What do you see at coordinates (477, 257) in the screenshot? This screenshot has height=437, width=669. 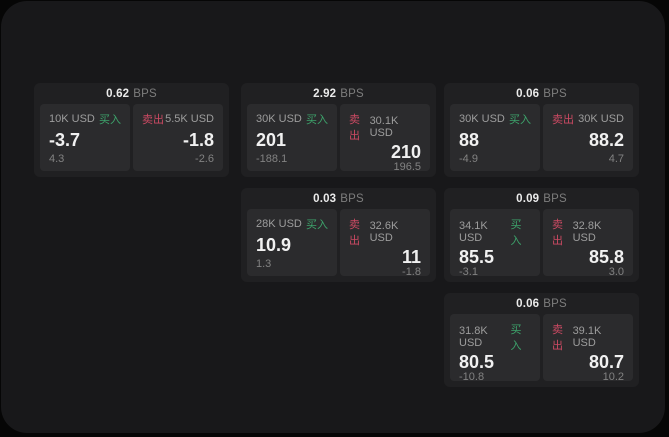 I see `buy-price: 85.5` at bounding box center [477, 257].